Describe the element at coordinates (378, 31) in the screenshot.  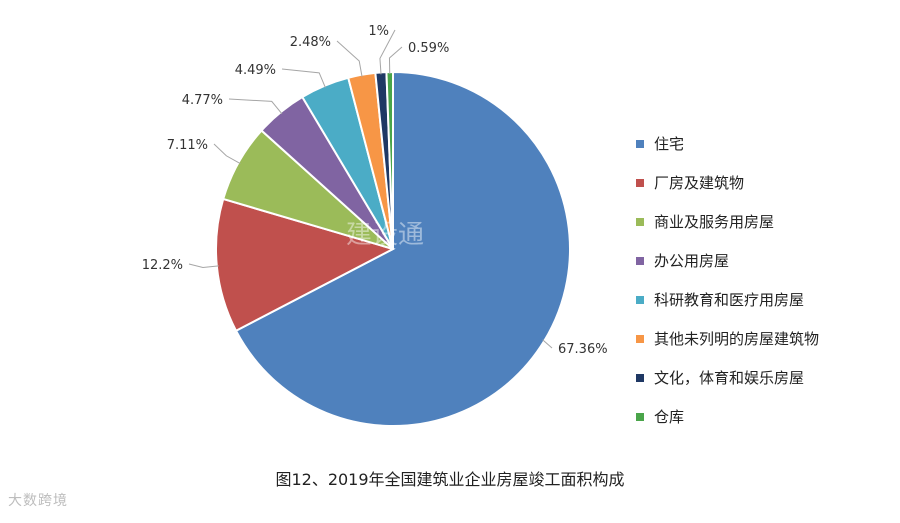
I see `data-label-7: 1%` at that location.